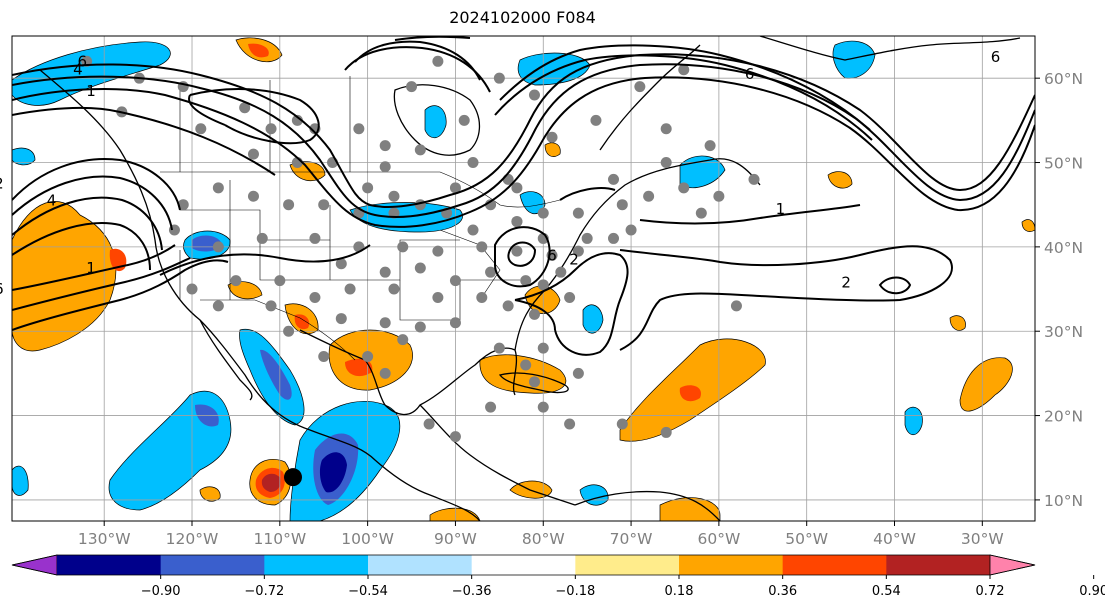 The height and width of the screenshot is (615, 1105). Describe the element at coordinates (543, 539) in the screenshot. I see `lon-tick-label: 80°W` at that location.